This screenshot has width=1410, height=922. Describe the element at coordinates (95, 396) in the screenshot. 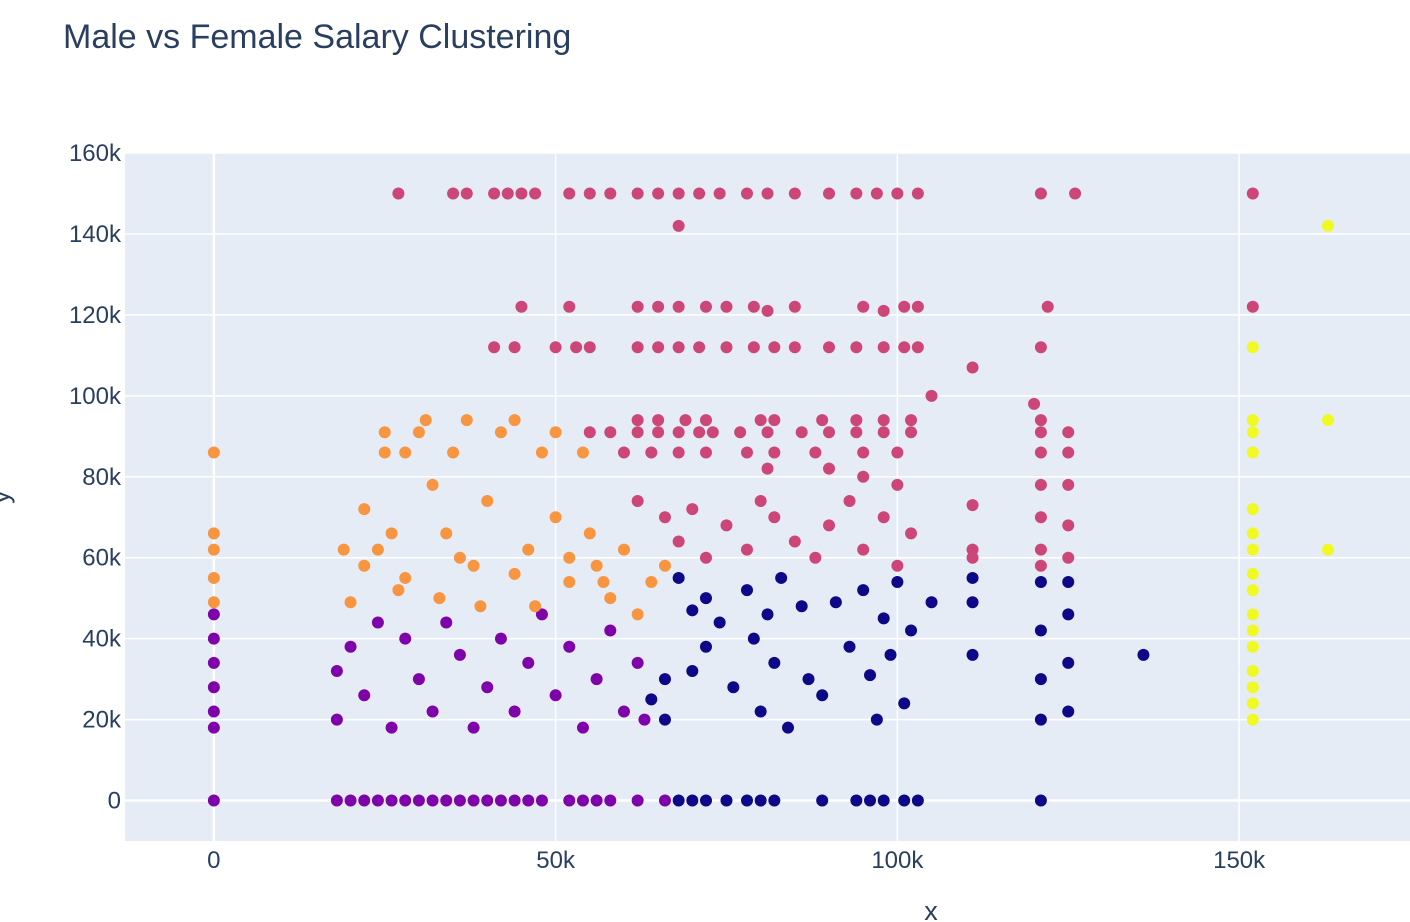

I see `y-tick-label: 100k` at that location.